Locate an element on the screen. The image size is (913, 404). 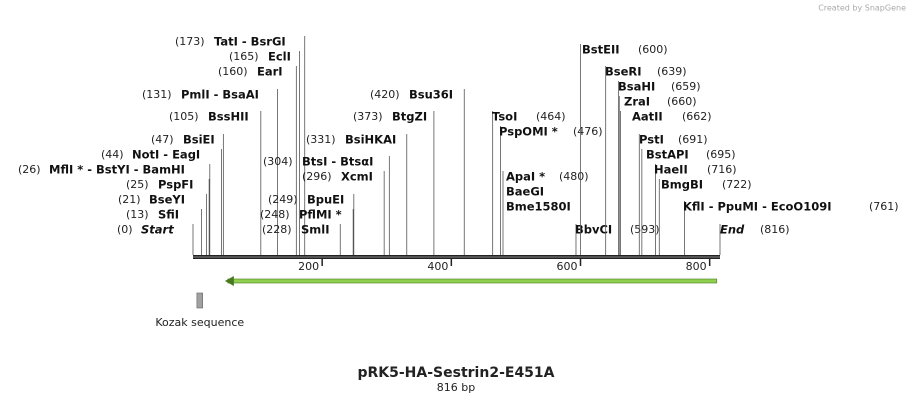
site-position: (13) is located at coordinates (137, 214).